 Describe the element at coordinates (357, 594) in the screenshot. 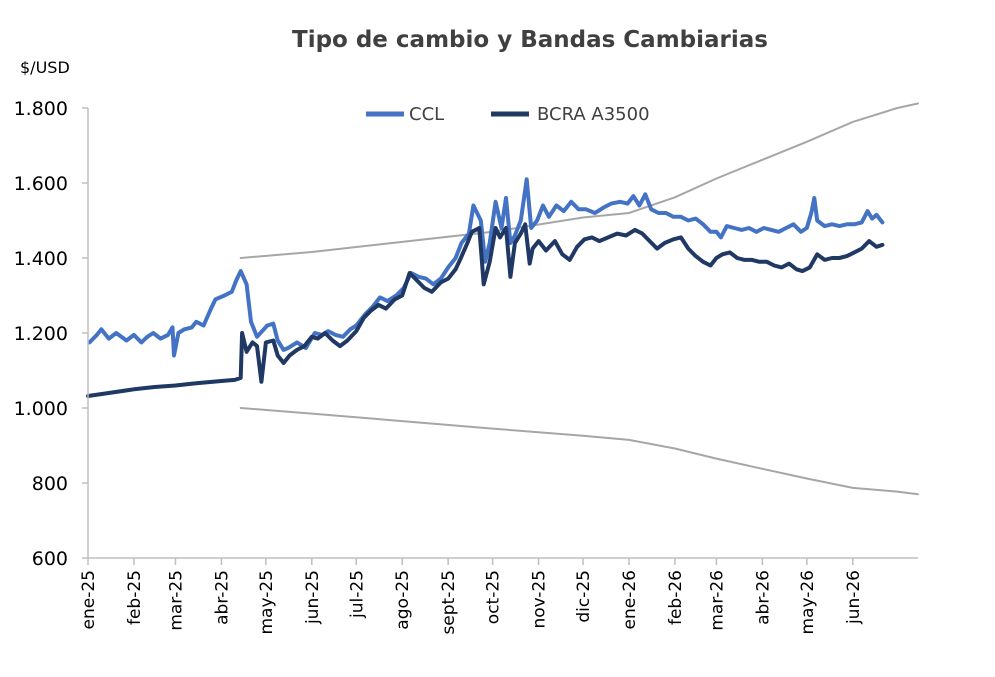

I see `x-tick-label: jul-25` at that location.